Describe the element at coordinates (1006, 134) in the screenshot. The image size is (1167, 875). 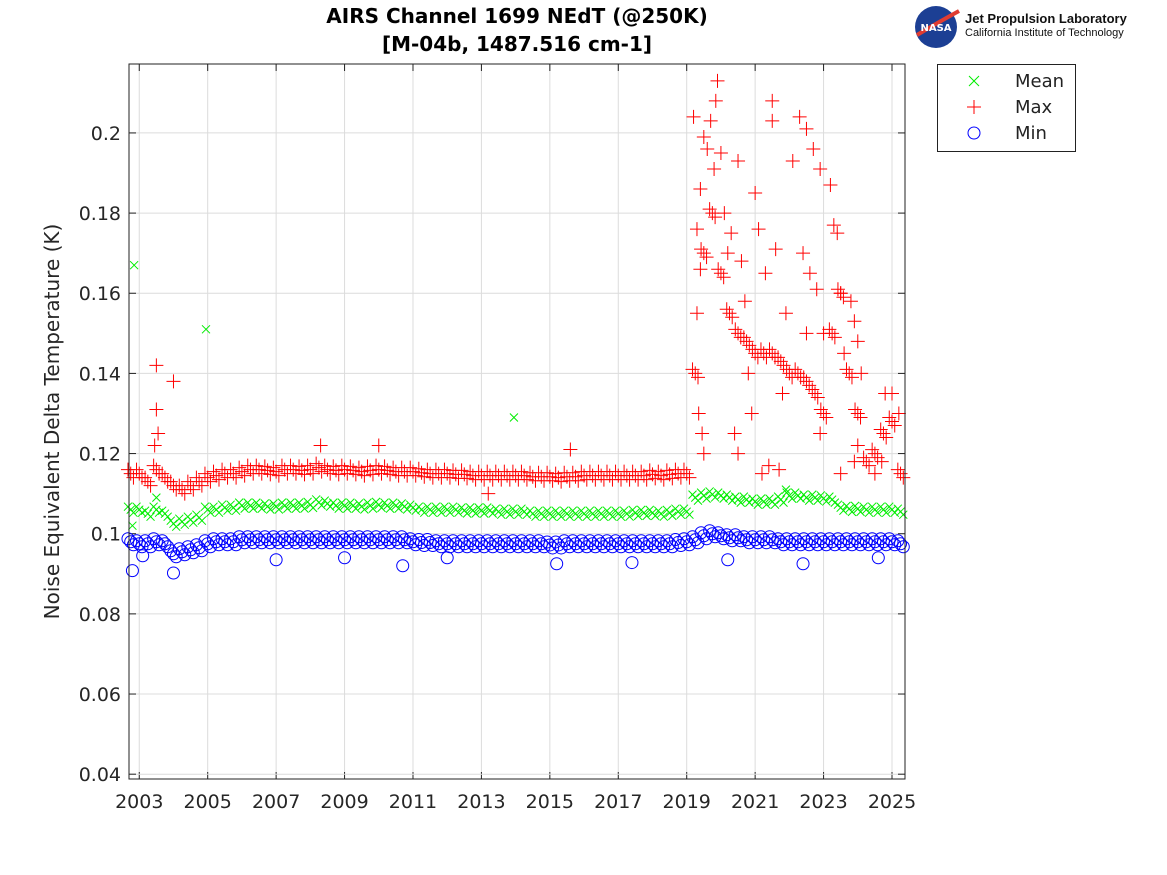
I see `legend-item-min: Min` at that location.